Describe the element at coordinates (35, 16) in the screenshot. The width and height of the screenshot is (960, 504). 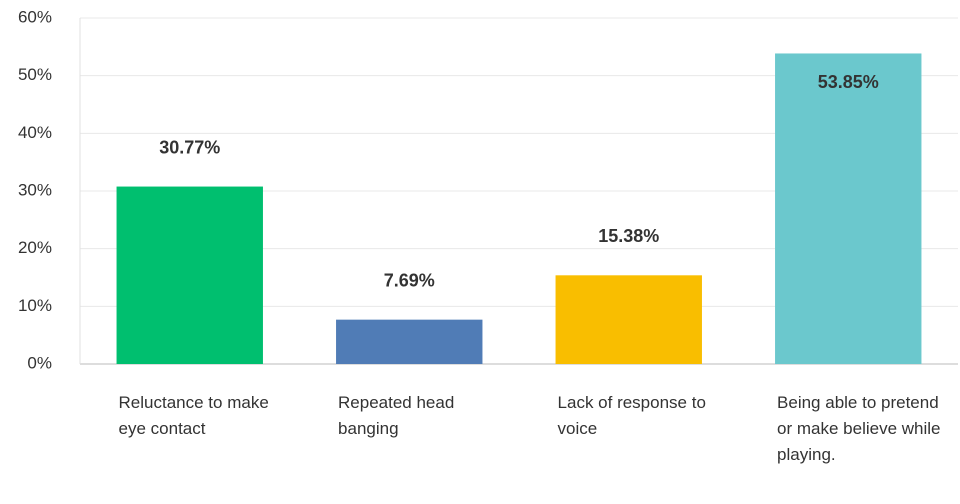
I see `y-tick-label: 60%` at that location.